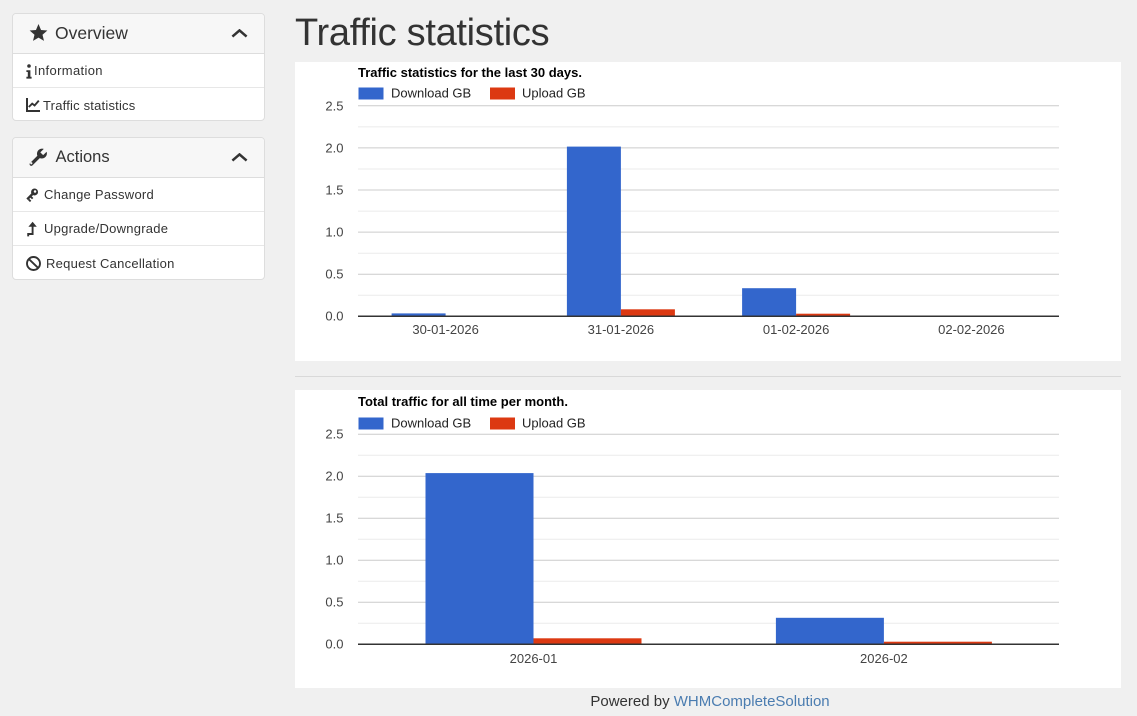 This screenshot has height=716, width=1137. Describe the element at coordinates (621, 329) in the screenshot. I see `svg-text: 31-01-2026` at that location.